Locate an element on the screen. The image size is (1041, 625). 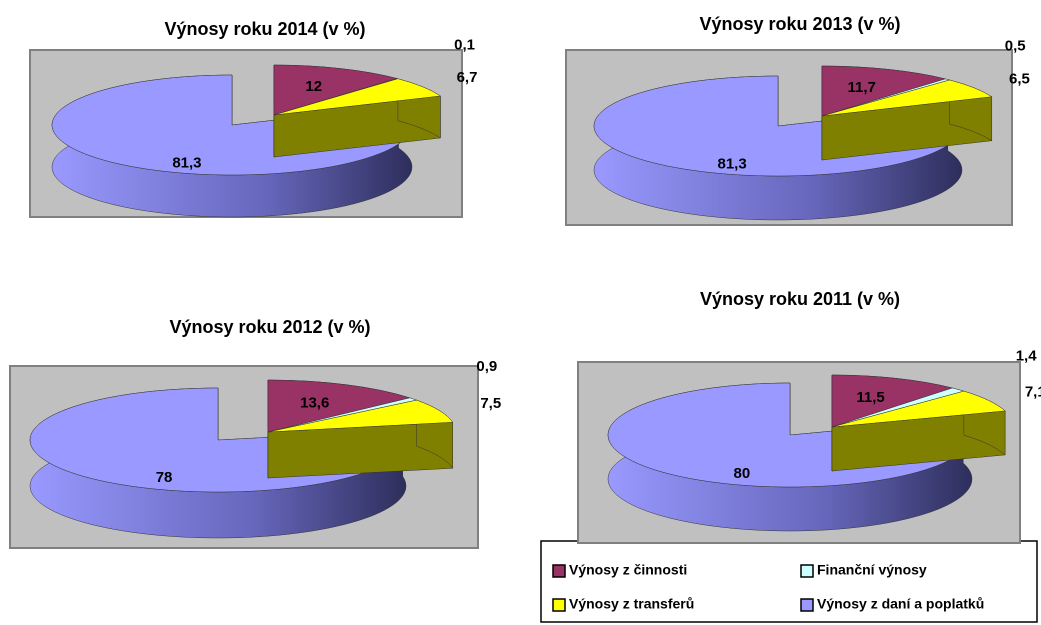
data-label: 7,1 is located at coordinates (1033, 391).